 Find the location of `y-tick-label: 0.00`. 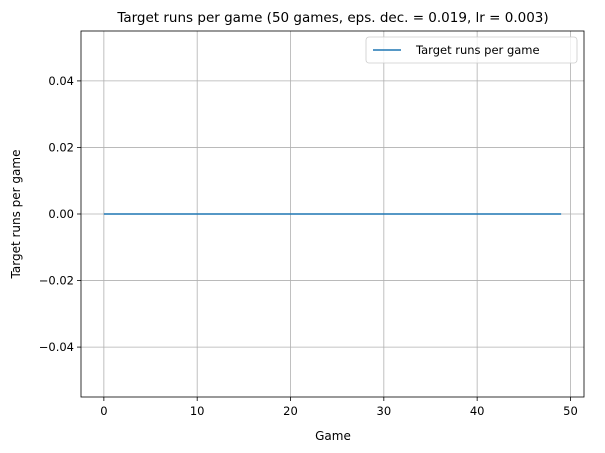

y-tick-label: 0.00 is located at coordinates (61, 214).